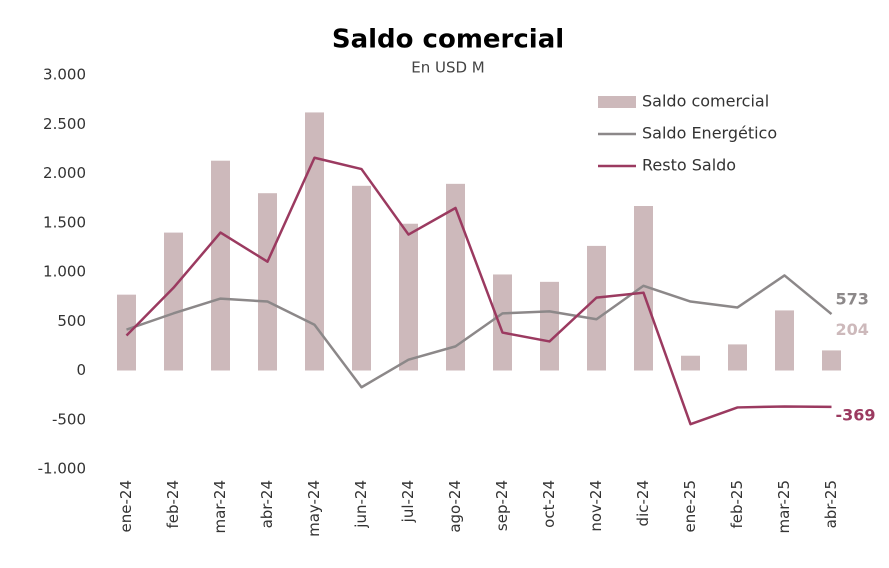 The width and height of the screenshot is (889, 568). I want to click on x-tick-label: mar-25, so click(784, 507).